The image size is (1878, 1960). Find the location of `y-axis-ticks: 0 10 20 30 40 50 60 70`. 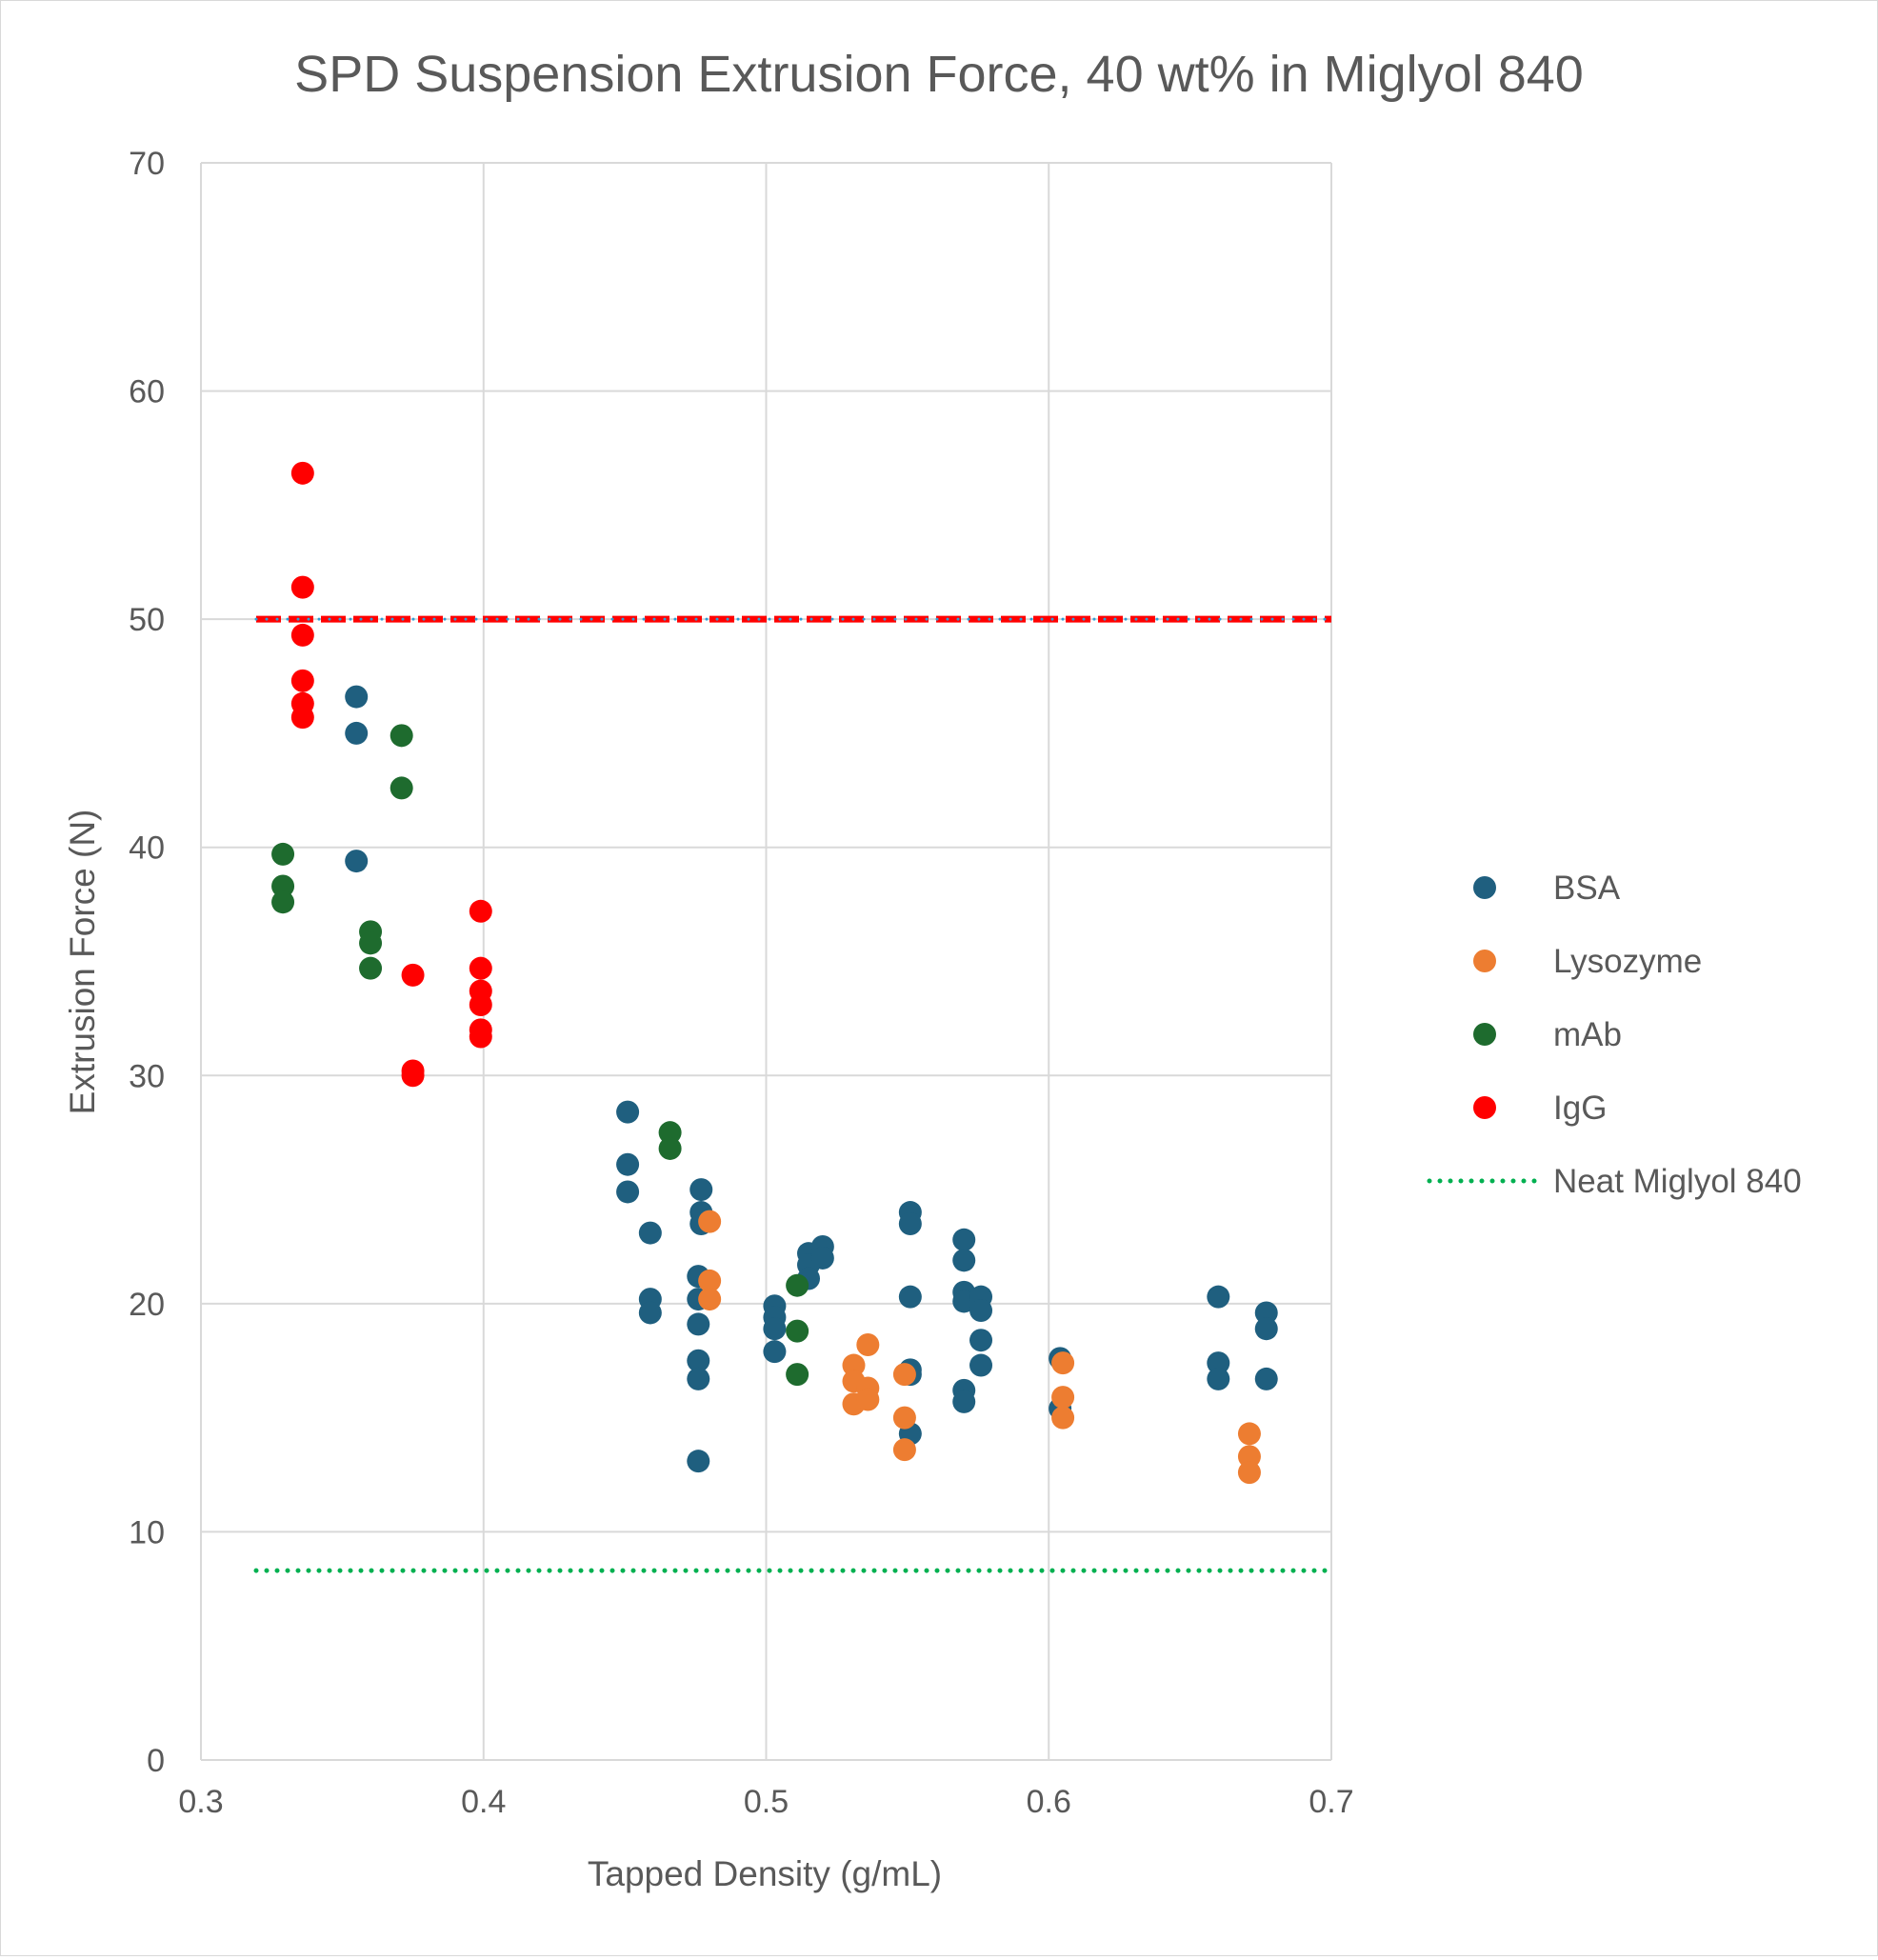

y-axis-ticks: 0 10 20 30 40 50 60 70 is located at coordinates (147, 962).